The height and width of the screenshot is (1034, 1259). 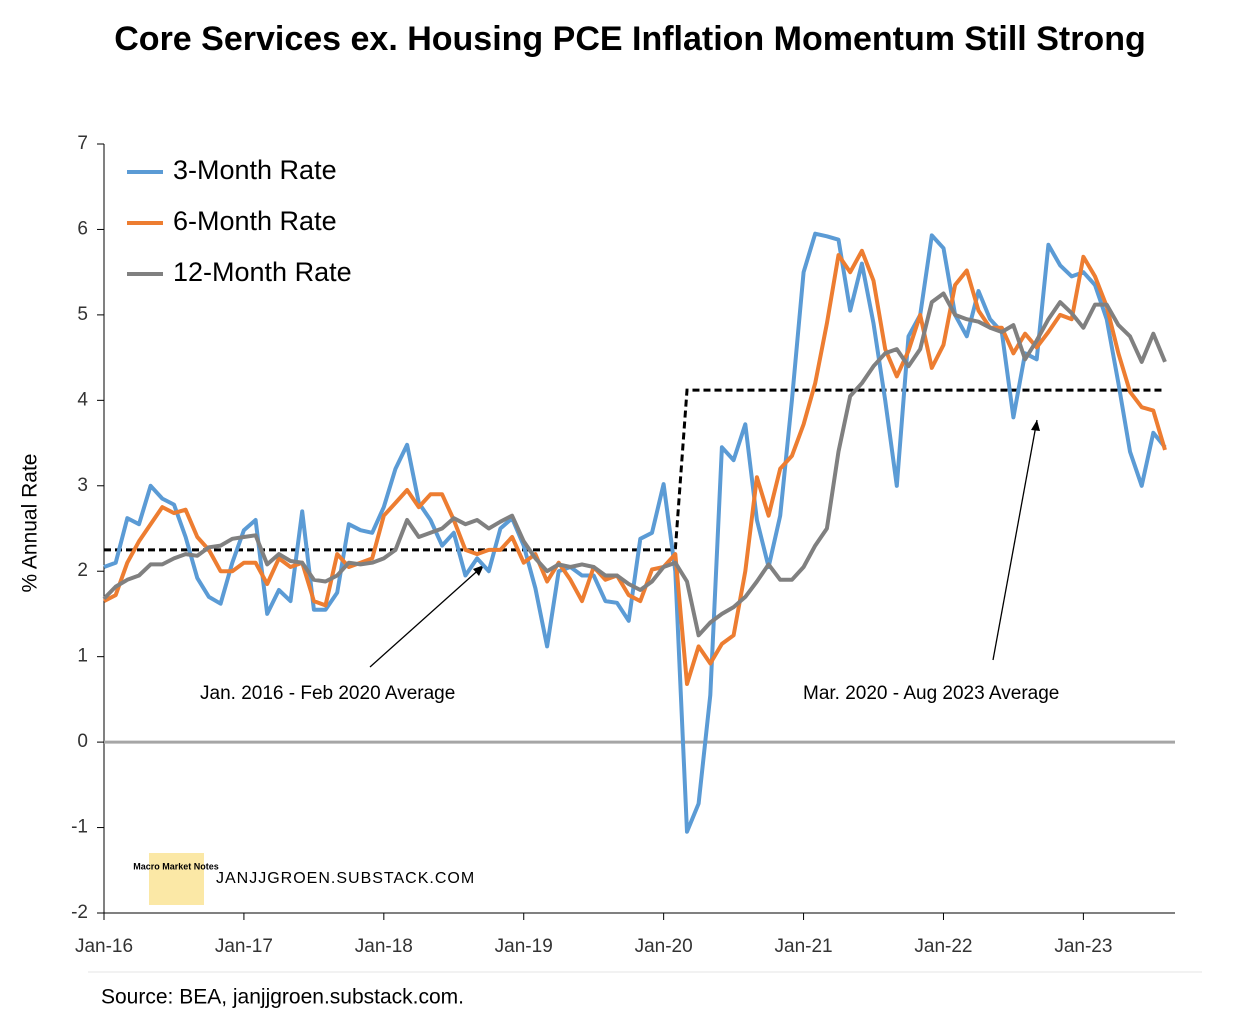 What do you see at coordinates (244, 946) in the screenshot?
I see `x-tick-label: Jan-17` at bounding box center [244, 946].